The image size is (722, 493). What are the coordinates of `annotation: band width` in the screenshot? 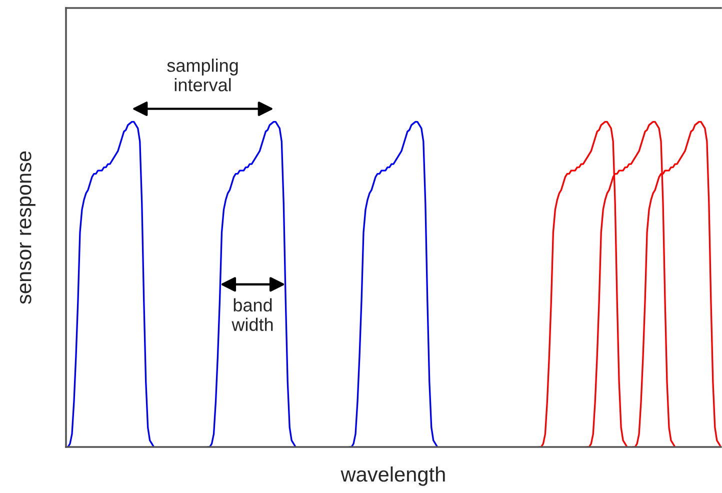 It's located at (252, 315).